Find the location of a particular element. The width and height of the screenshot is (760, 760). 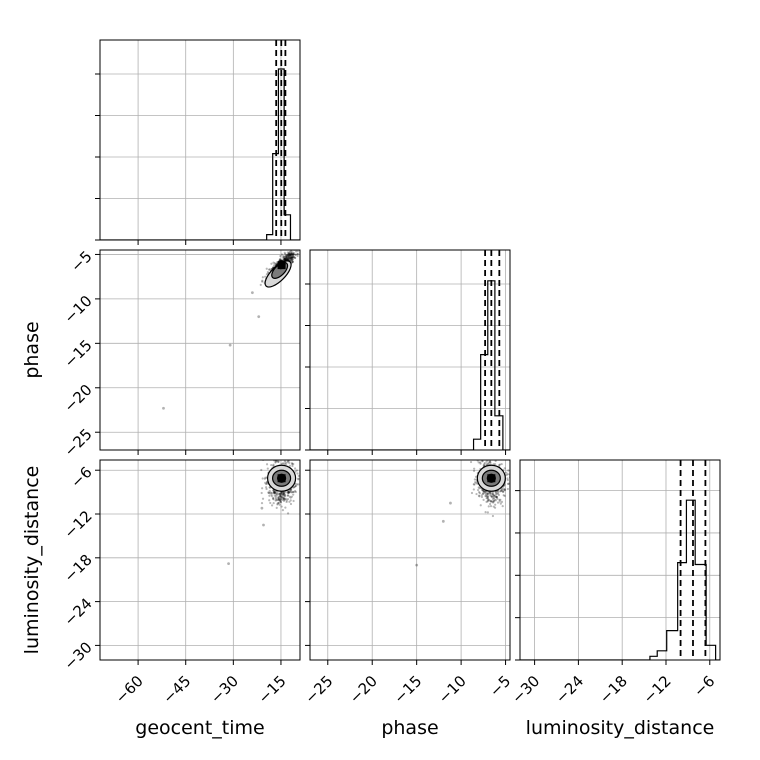

histogram-panel-geocent_time is located at coordinates (200, 140).